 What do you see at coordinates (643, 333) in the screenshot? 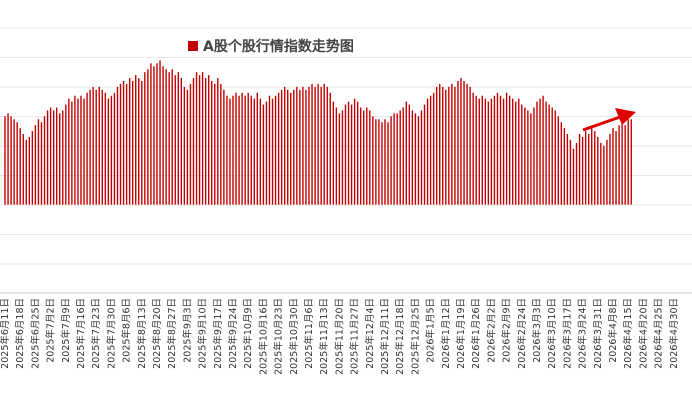
I see `x-tick-label: 2026年4月20日` at bounding box center [643, 333].